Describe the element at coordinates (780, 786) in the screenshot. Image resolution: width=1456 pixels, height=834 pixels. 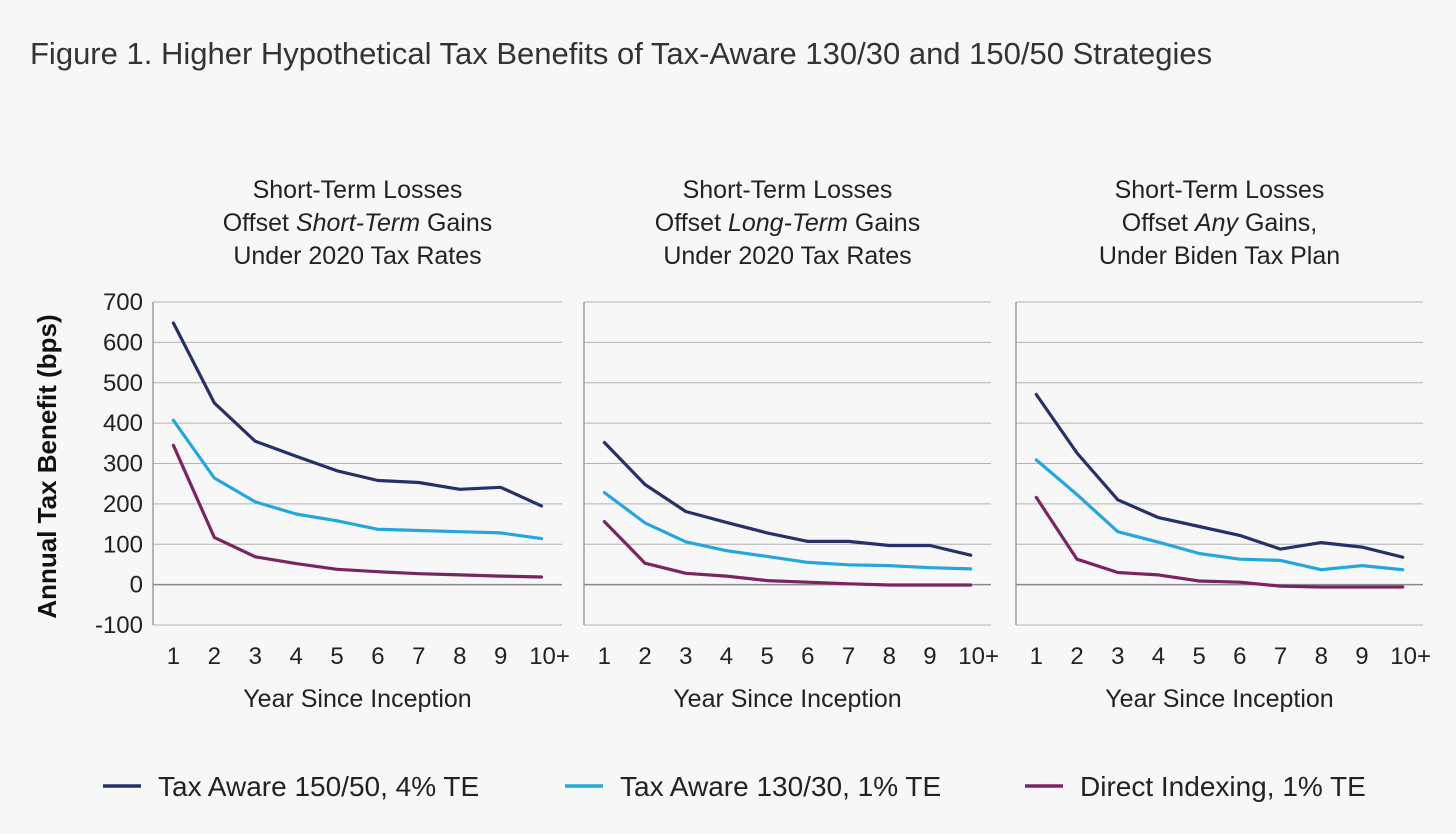
I see `legend-label: Tax Aware 130/30, 1% TE` at that location.